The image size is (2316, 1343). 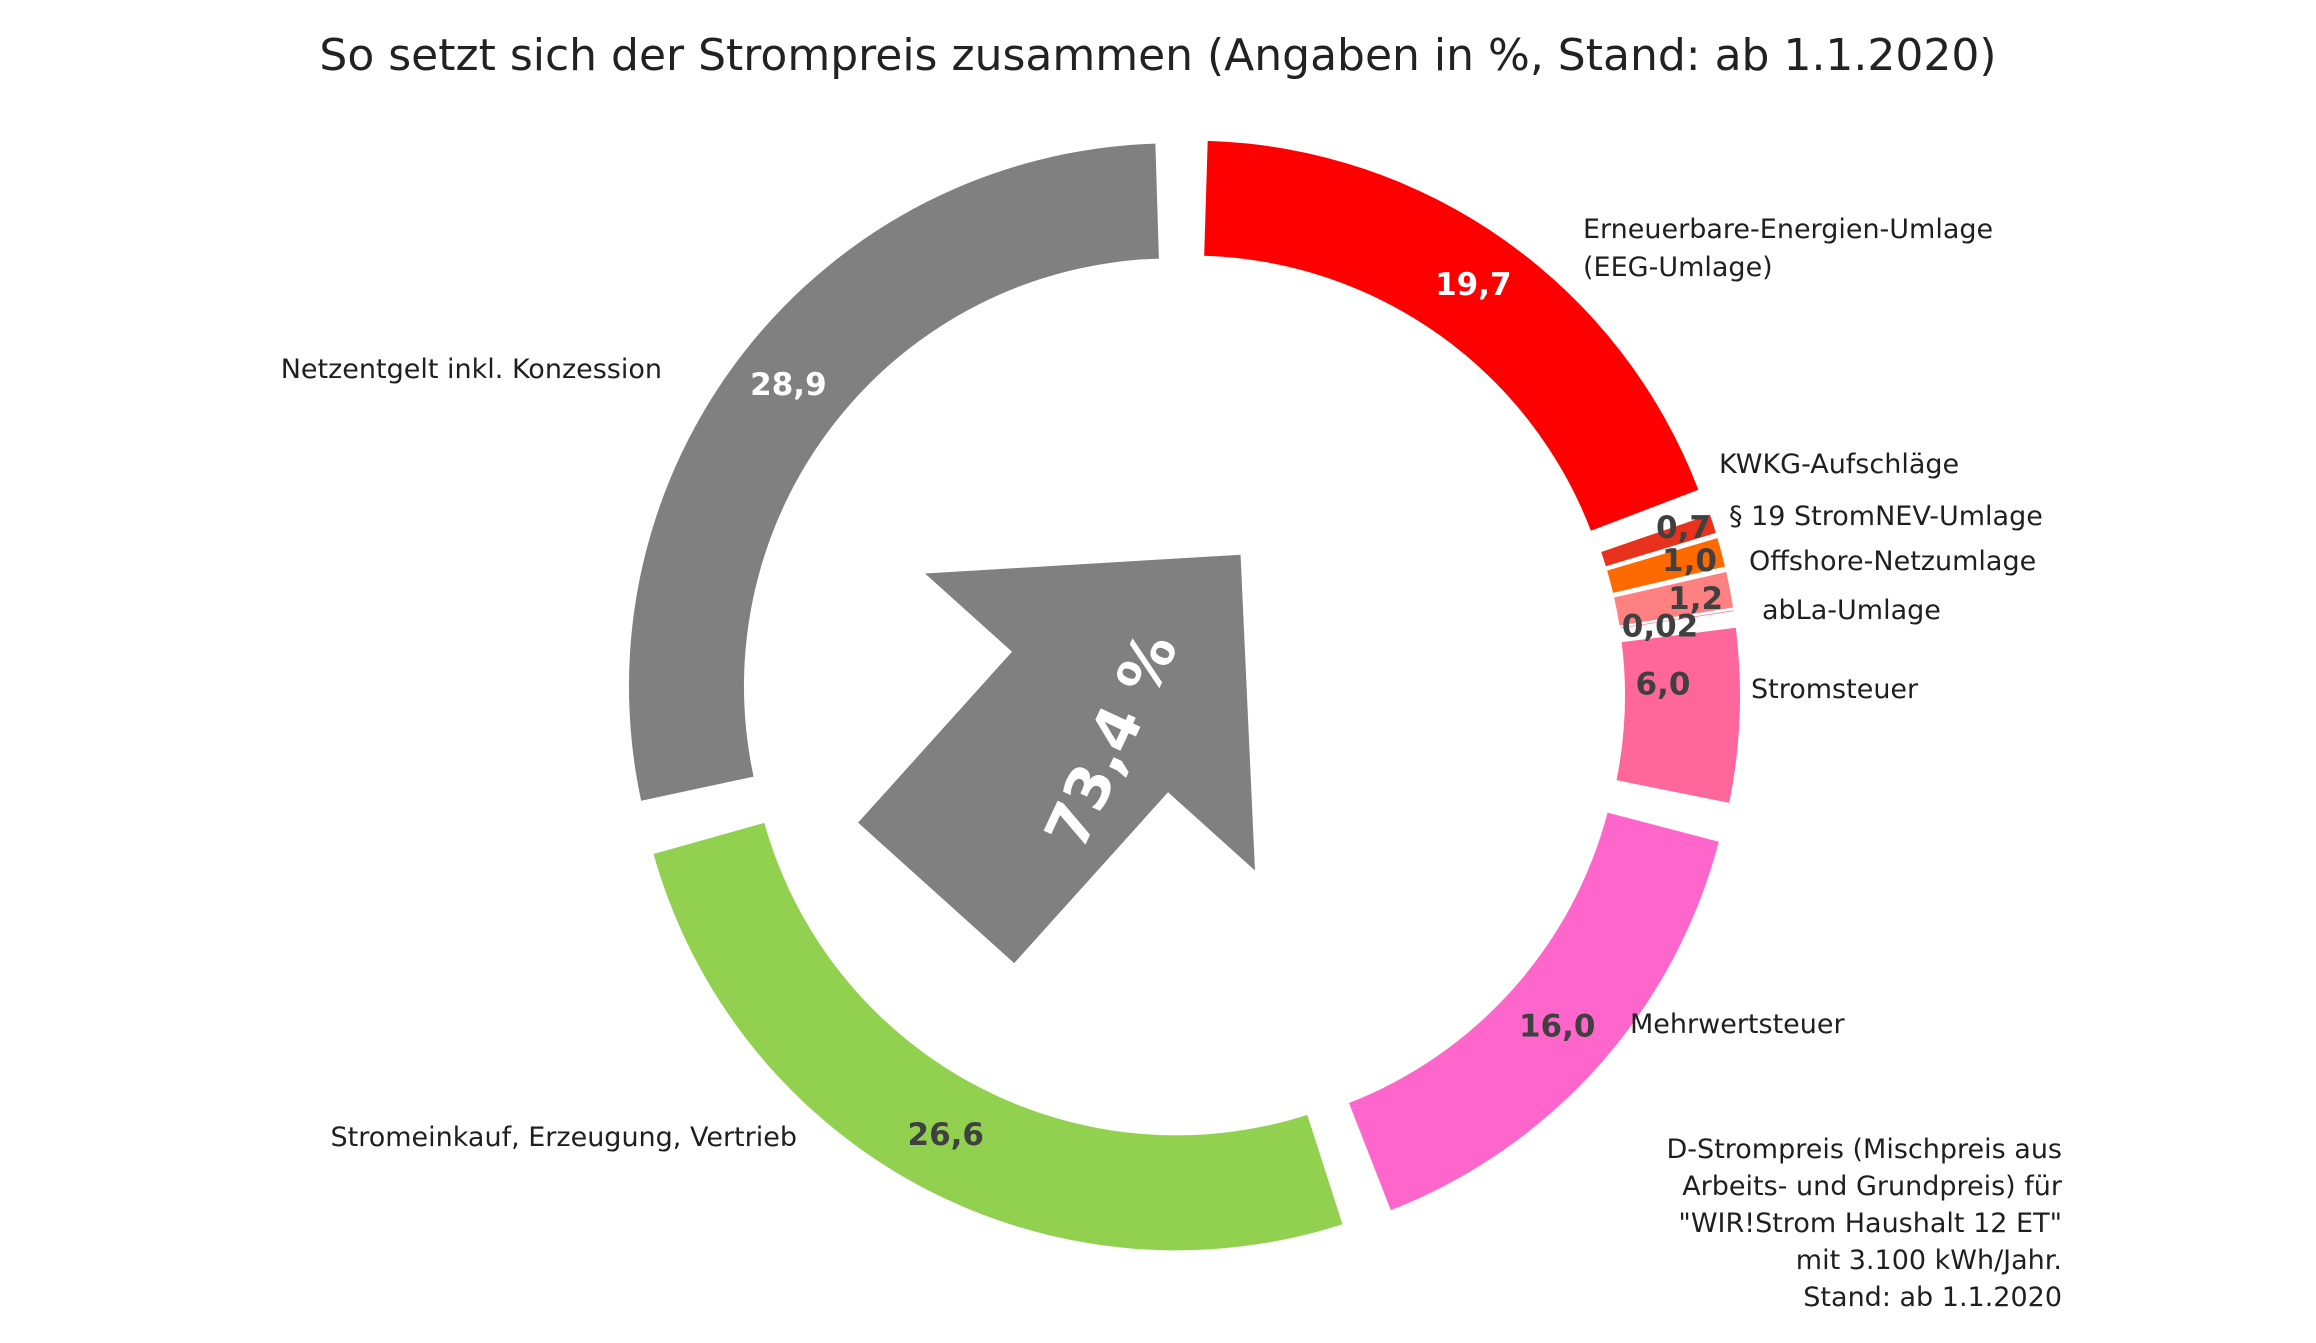 What do you see at coordinates (1737, 1024) in the screenshot?
I see `category-label-6: Mehrwertsteuer` at bounding box center [1737, 1024].